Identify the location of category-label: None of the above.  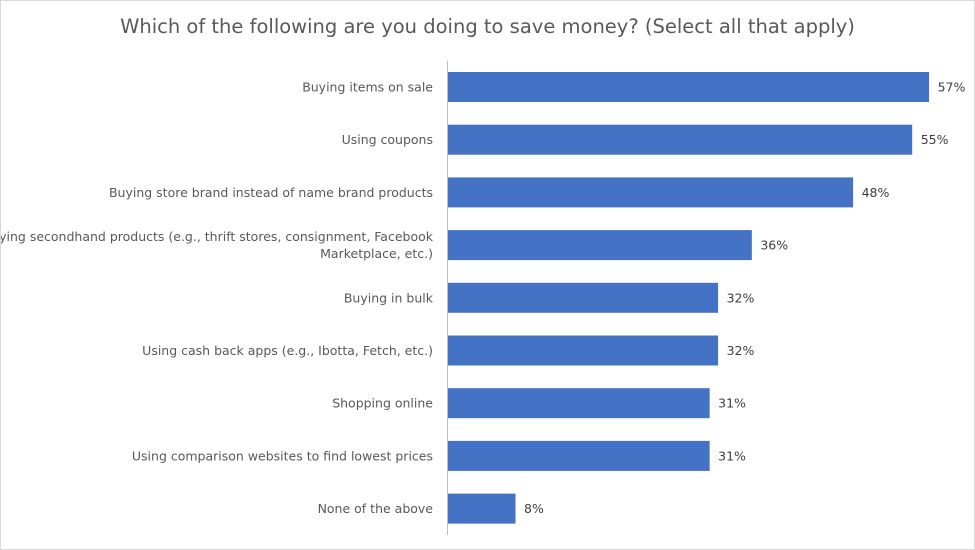
(376, 508).